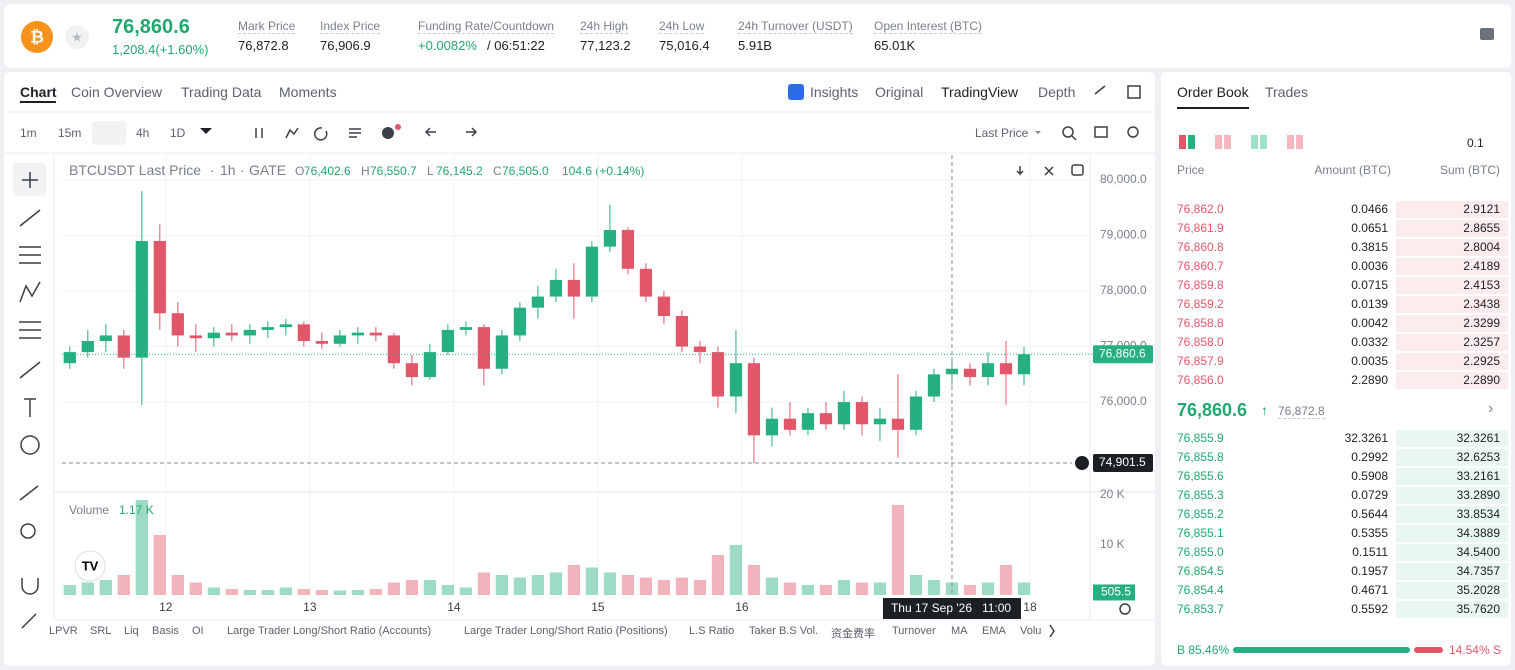  I want to click on ob-price: 76,859.2, so click(1200, 304).